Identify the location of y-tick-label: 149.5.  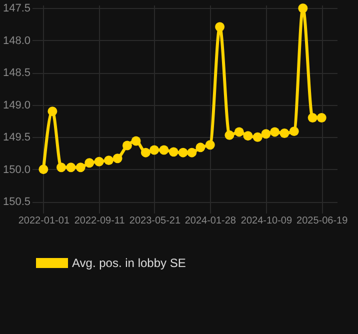
(16, 138).